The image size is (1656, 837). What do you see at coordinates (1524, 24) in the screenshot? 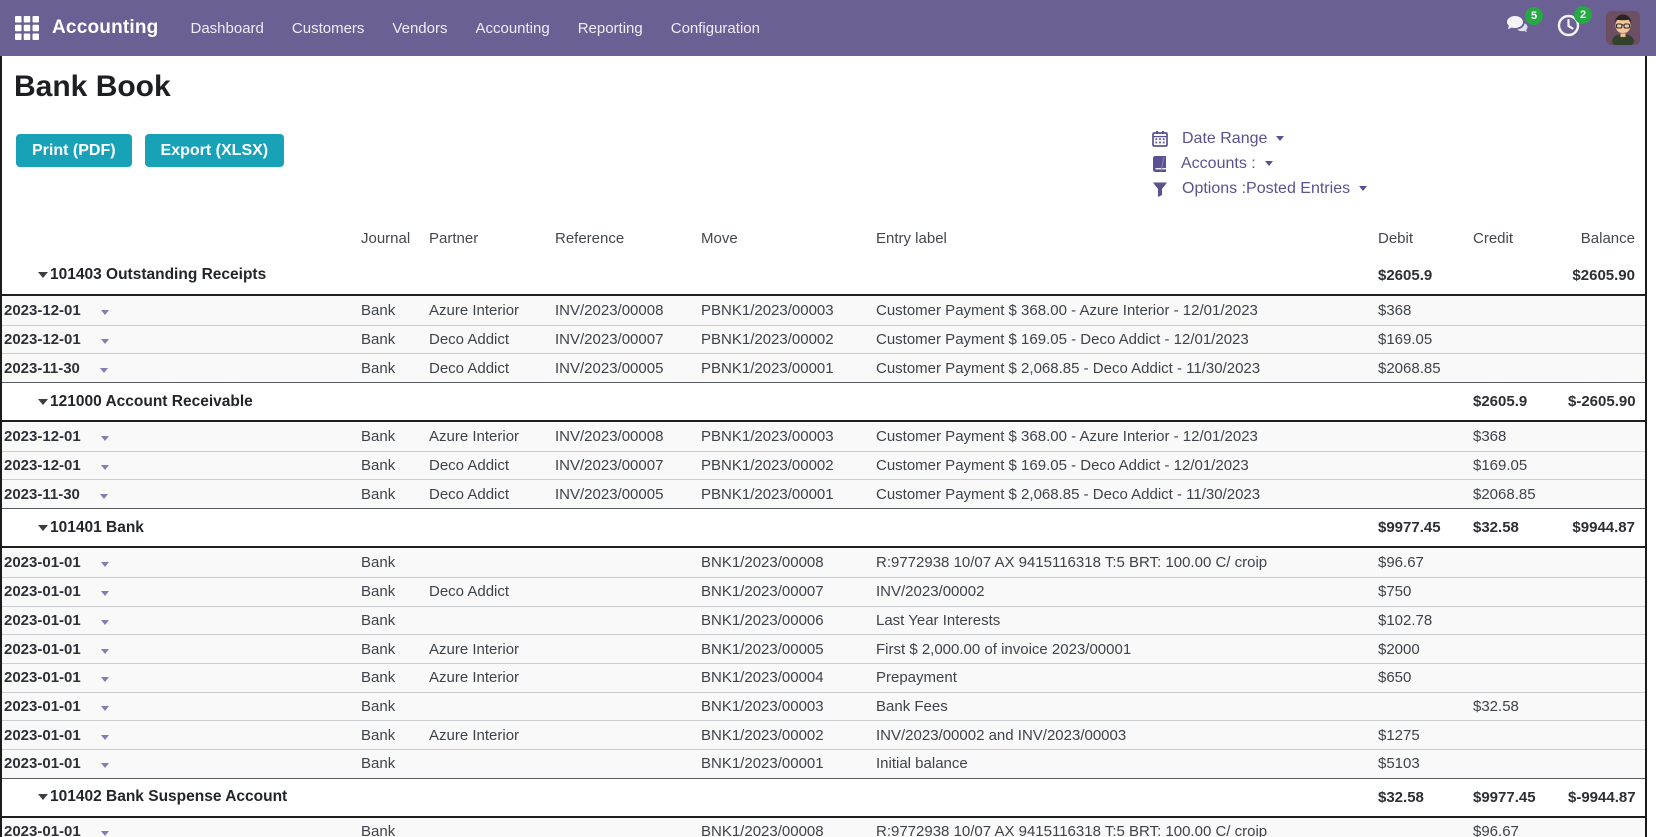
I see `messages-button: 5` at bounding box center [1524, 24].